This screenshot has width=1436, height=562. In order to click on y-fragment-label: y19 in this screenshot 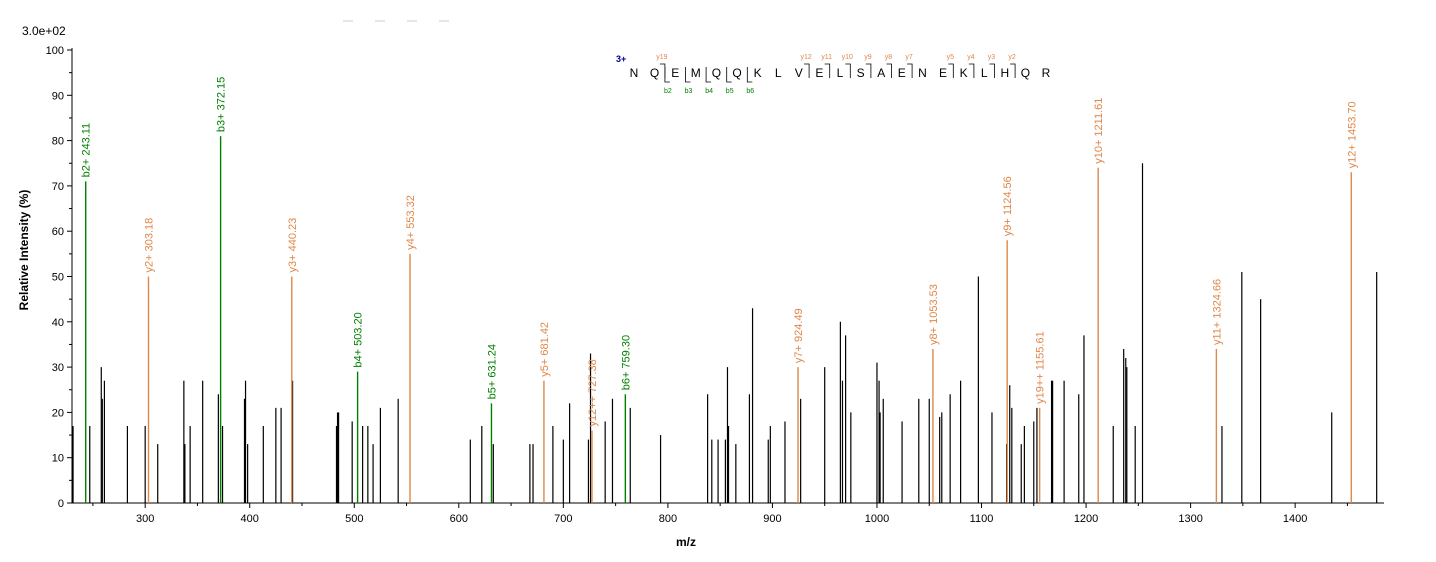, I will do `click(661, 57)`.